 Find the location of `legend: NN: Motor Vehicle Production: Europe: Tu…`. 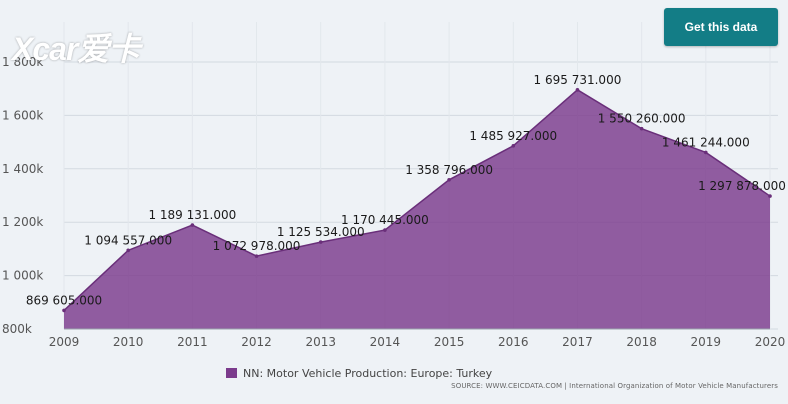

legend: NN: Motor Vehicle Production: Europe: Tu… is located at coordinates (359, 373).